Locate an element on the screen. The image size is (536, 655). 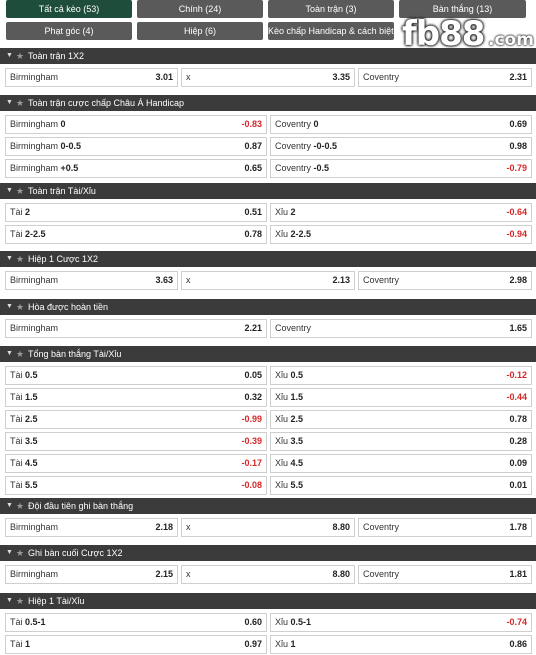
selection-name: Xỉu is located at coordinates (282, 375).